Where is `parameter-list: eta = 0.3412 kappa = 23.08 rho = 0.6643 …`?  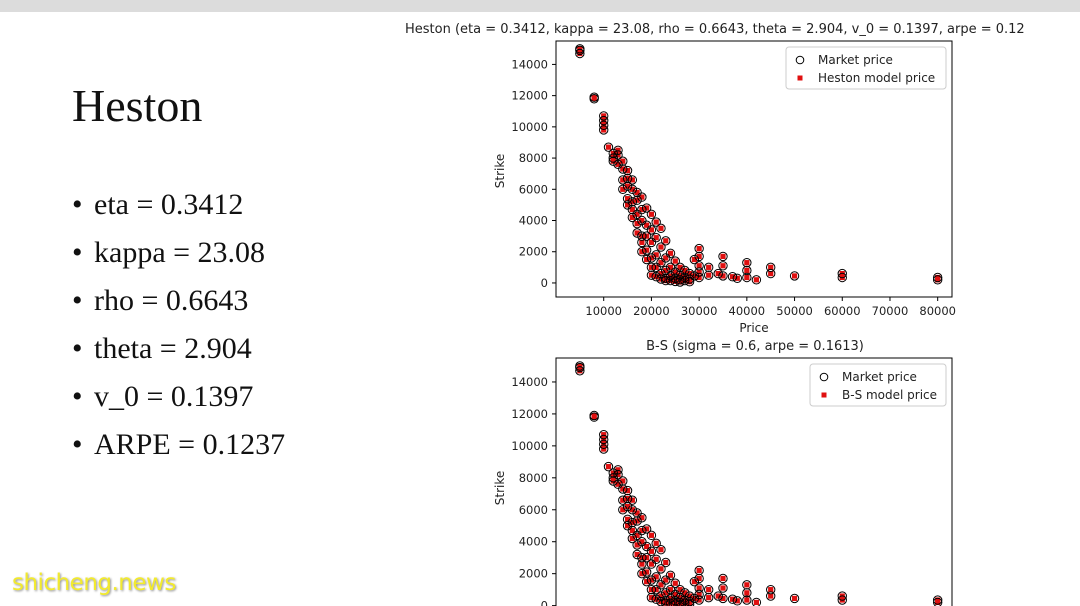
parameter-list: eta = 0.3412 kappa = 23.08 rho = 0.6643 … is located at coordinates (178, 327).